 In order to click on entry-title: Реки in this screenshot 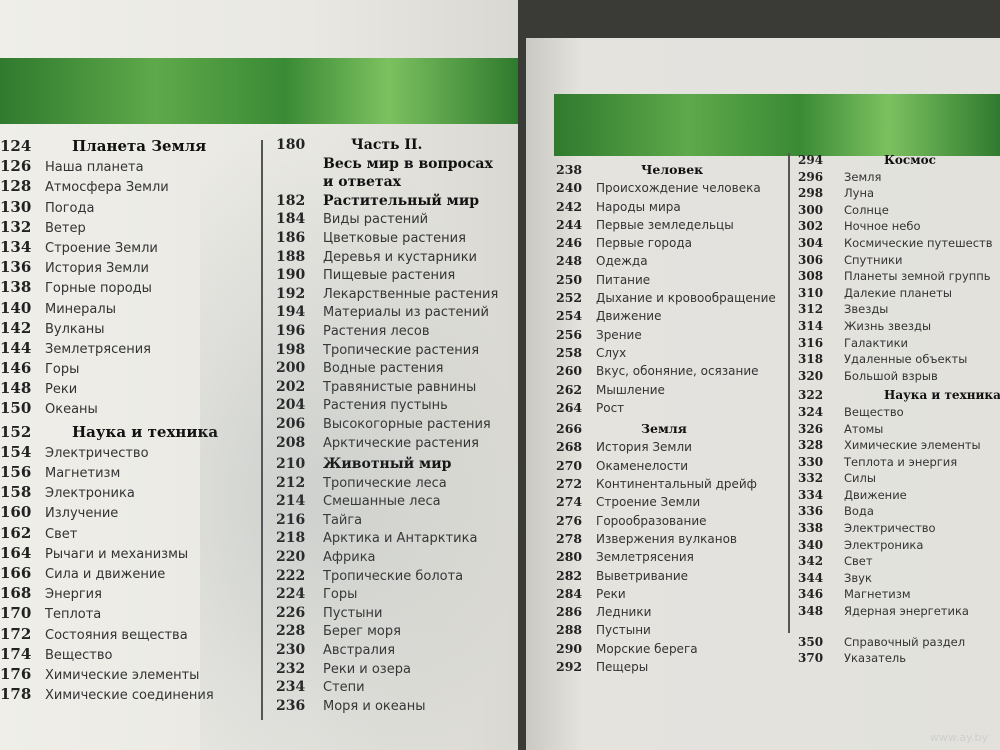, I will do `click(61, 390)`.